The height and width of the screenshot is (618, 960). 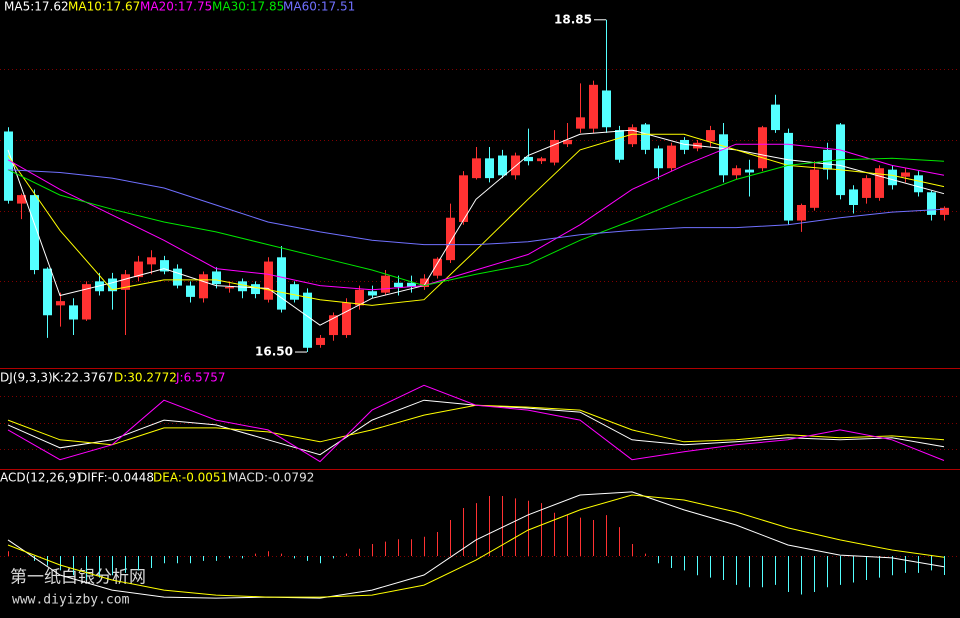 I want to click on legend-entry: DIFF:-0.0448, so click(x=116, y=478).